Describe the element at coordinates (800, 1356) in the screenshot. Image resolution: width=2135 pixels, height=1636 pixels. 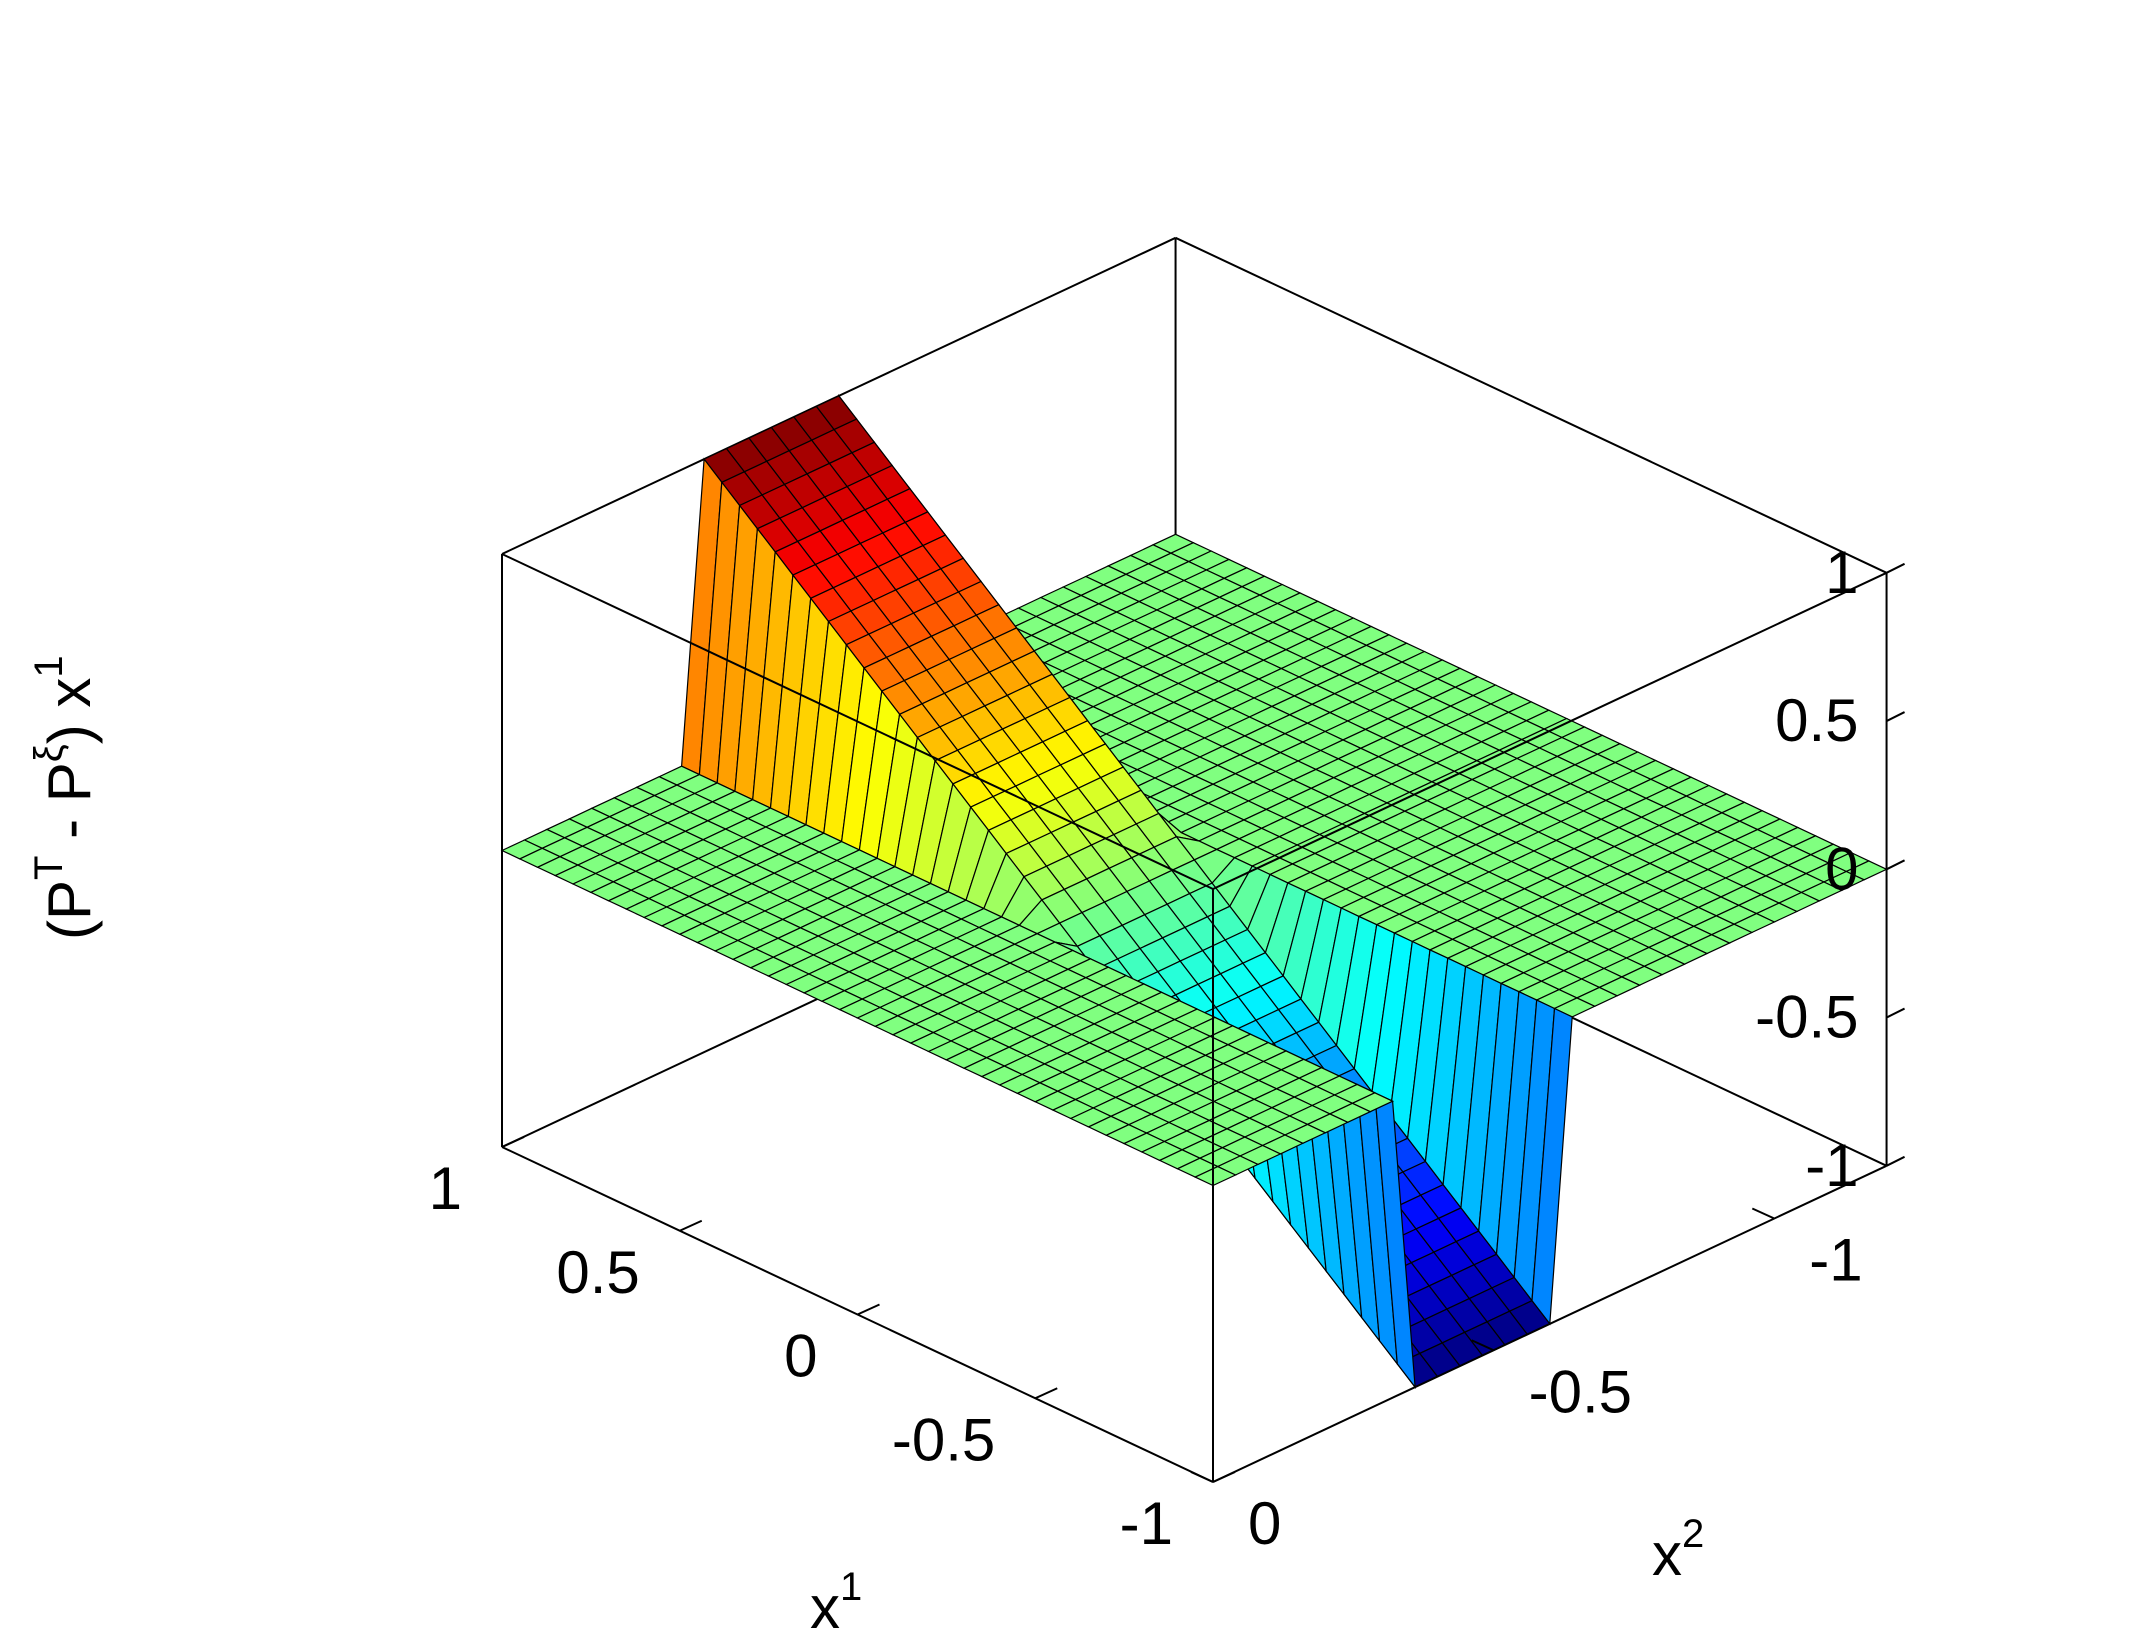
I see `x-tick-label: 0` at that location.